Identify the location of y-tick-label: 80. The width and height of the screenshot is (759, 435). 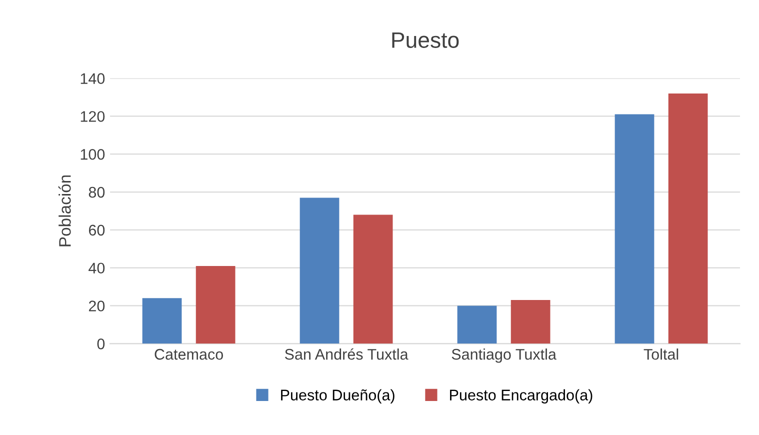
(96, 192).